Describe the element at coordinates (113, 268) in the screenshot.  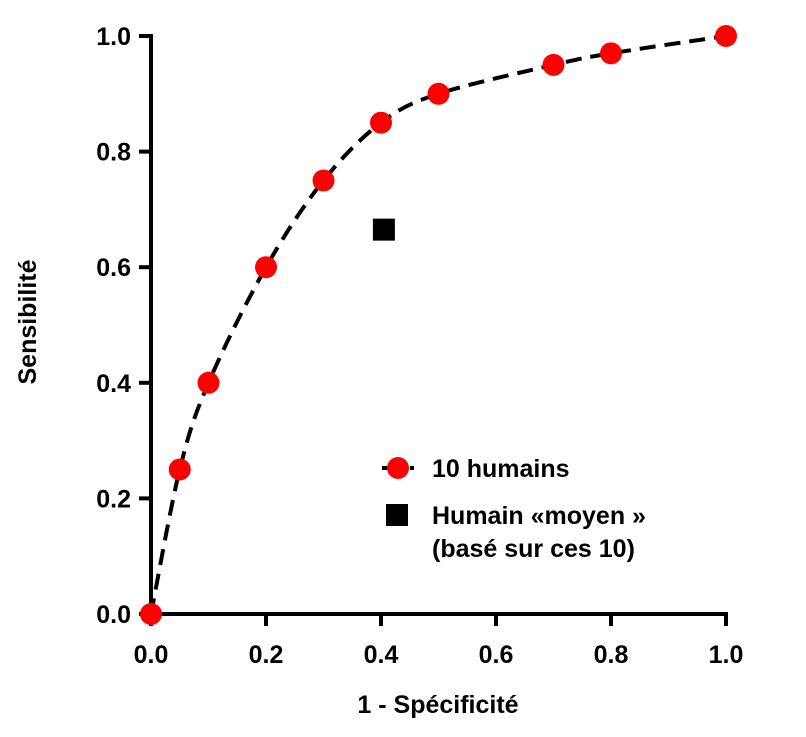
I see `y-tick-label: 0.6` at that location.